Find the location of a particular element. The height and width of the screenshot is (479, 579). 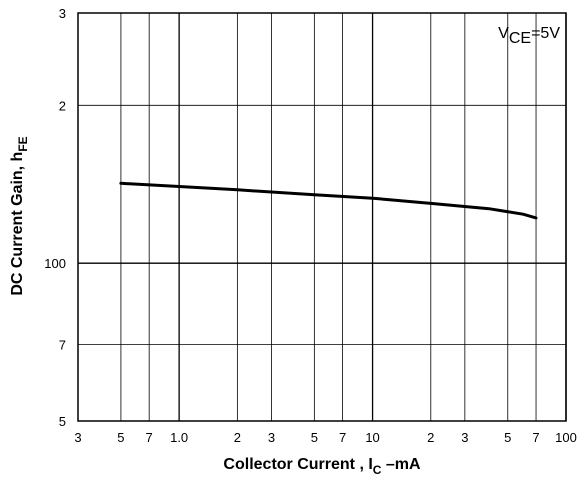

vce-annotation-suffix: =5V is located at coordinates (545, 33).